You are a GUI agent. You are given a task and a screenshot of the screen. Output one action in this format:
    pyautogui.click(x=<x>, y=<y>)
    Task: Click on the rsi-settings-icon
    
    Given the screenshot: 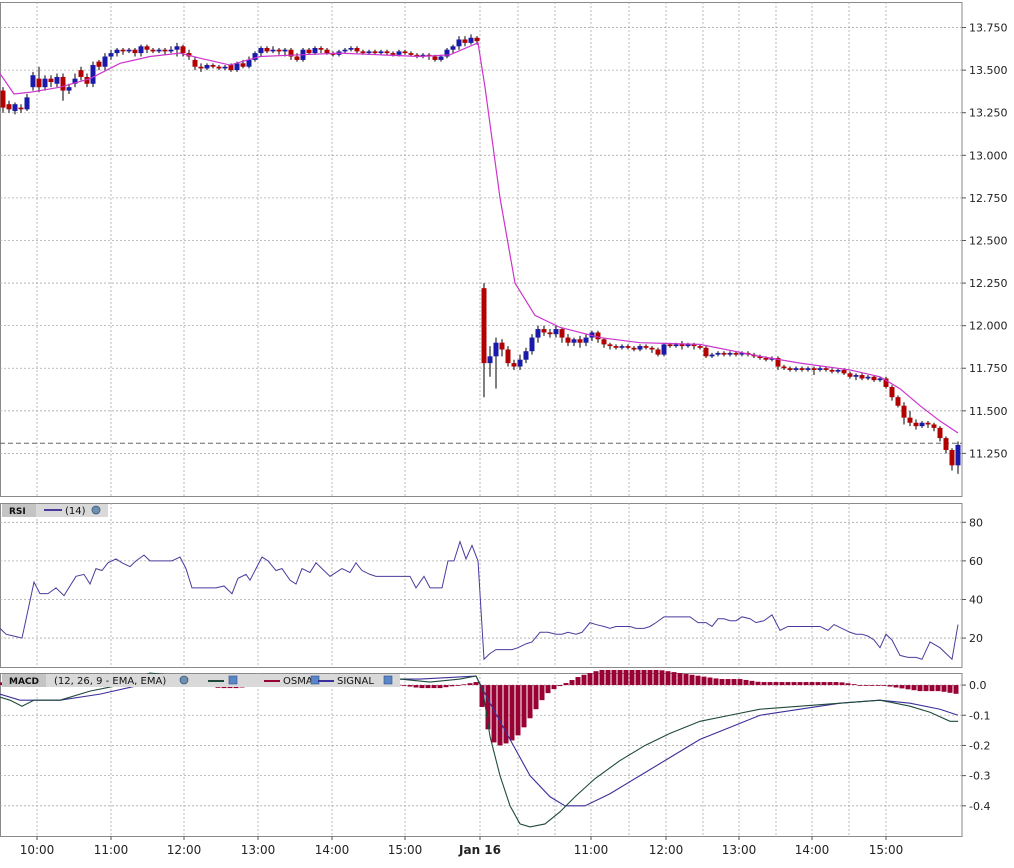 What is the action you would take?
    pyautogui.click(x=96, y=510)
    